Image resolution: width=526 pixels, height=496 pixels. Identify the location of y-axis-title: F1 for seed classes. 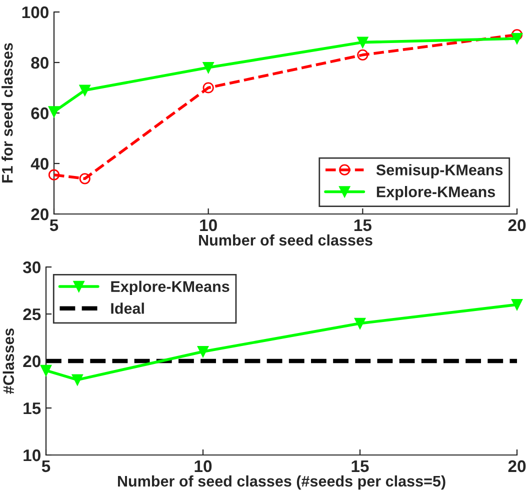
(7, 112).